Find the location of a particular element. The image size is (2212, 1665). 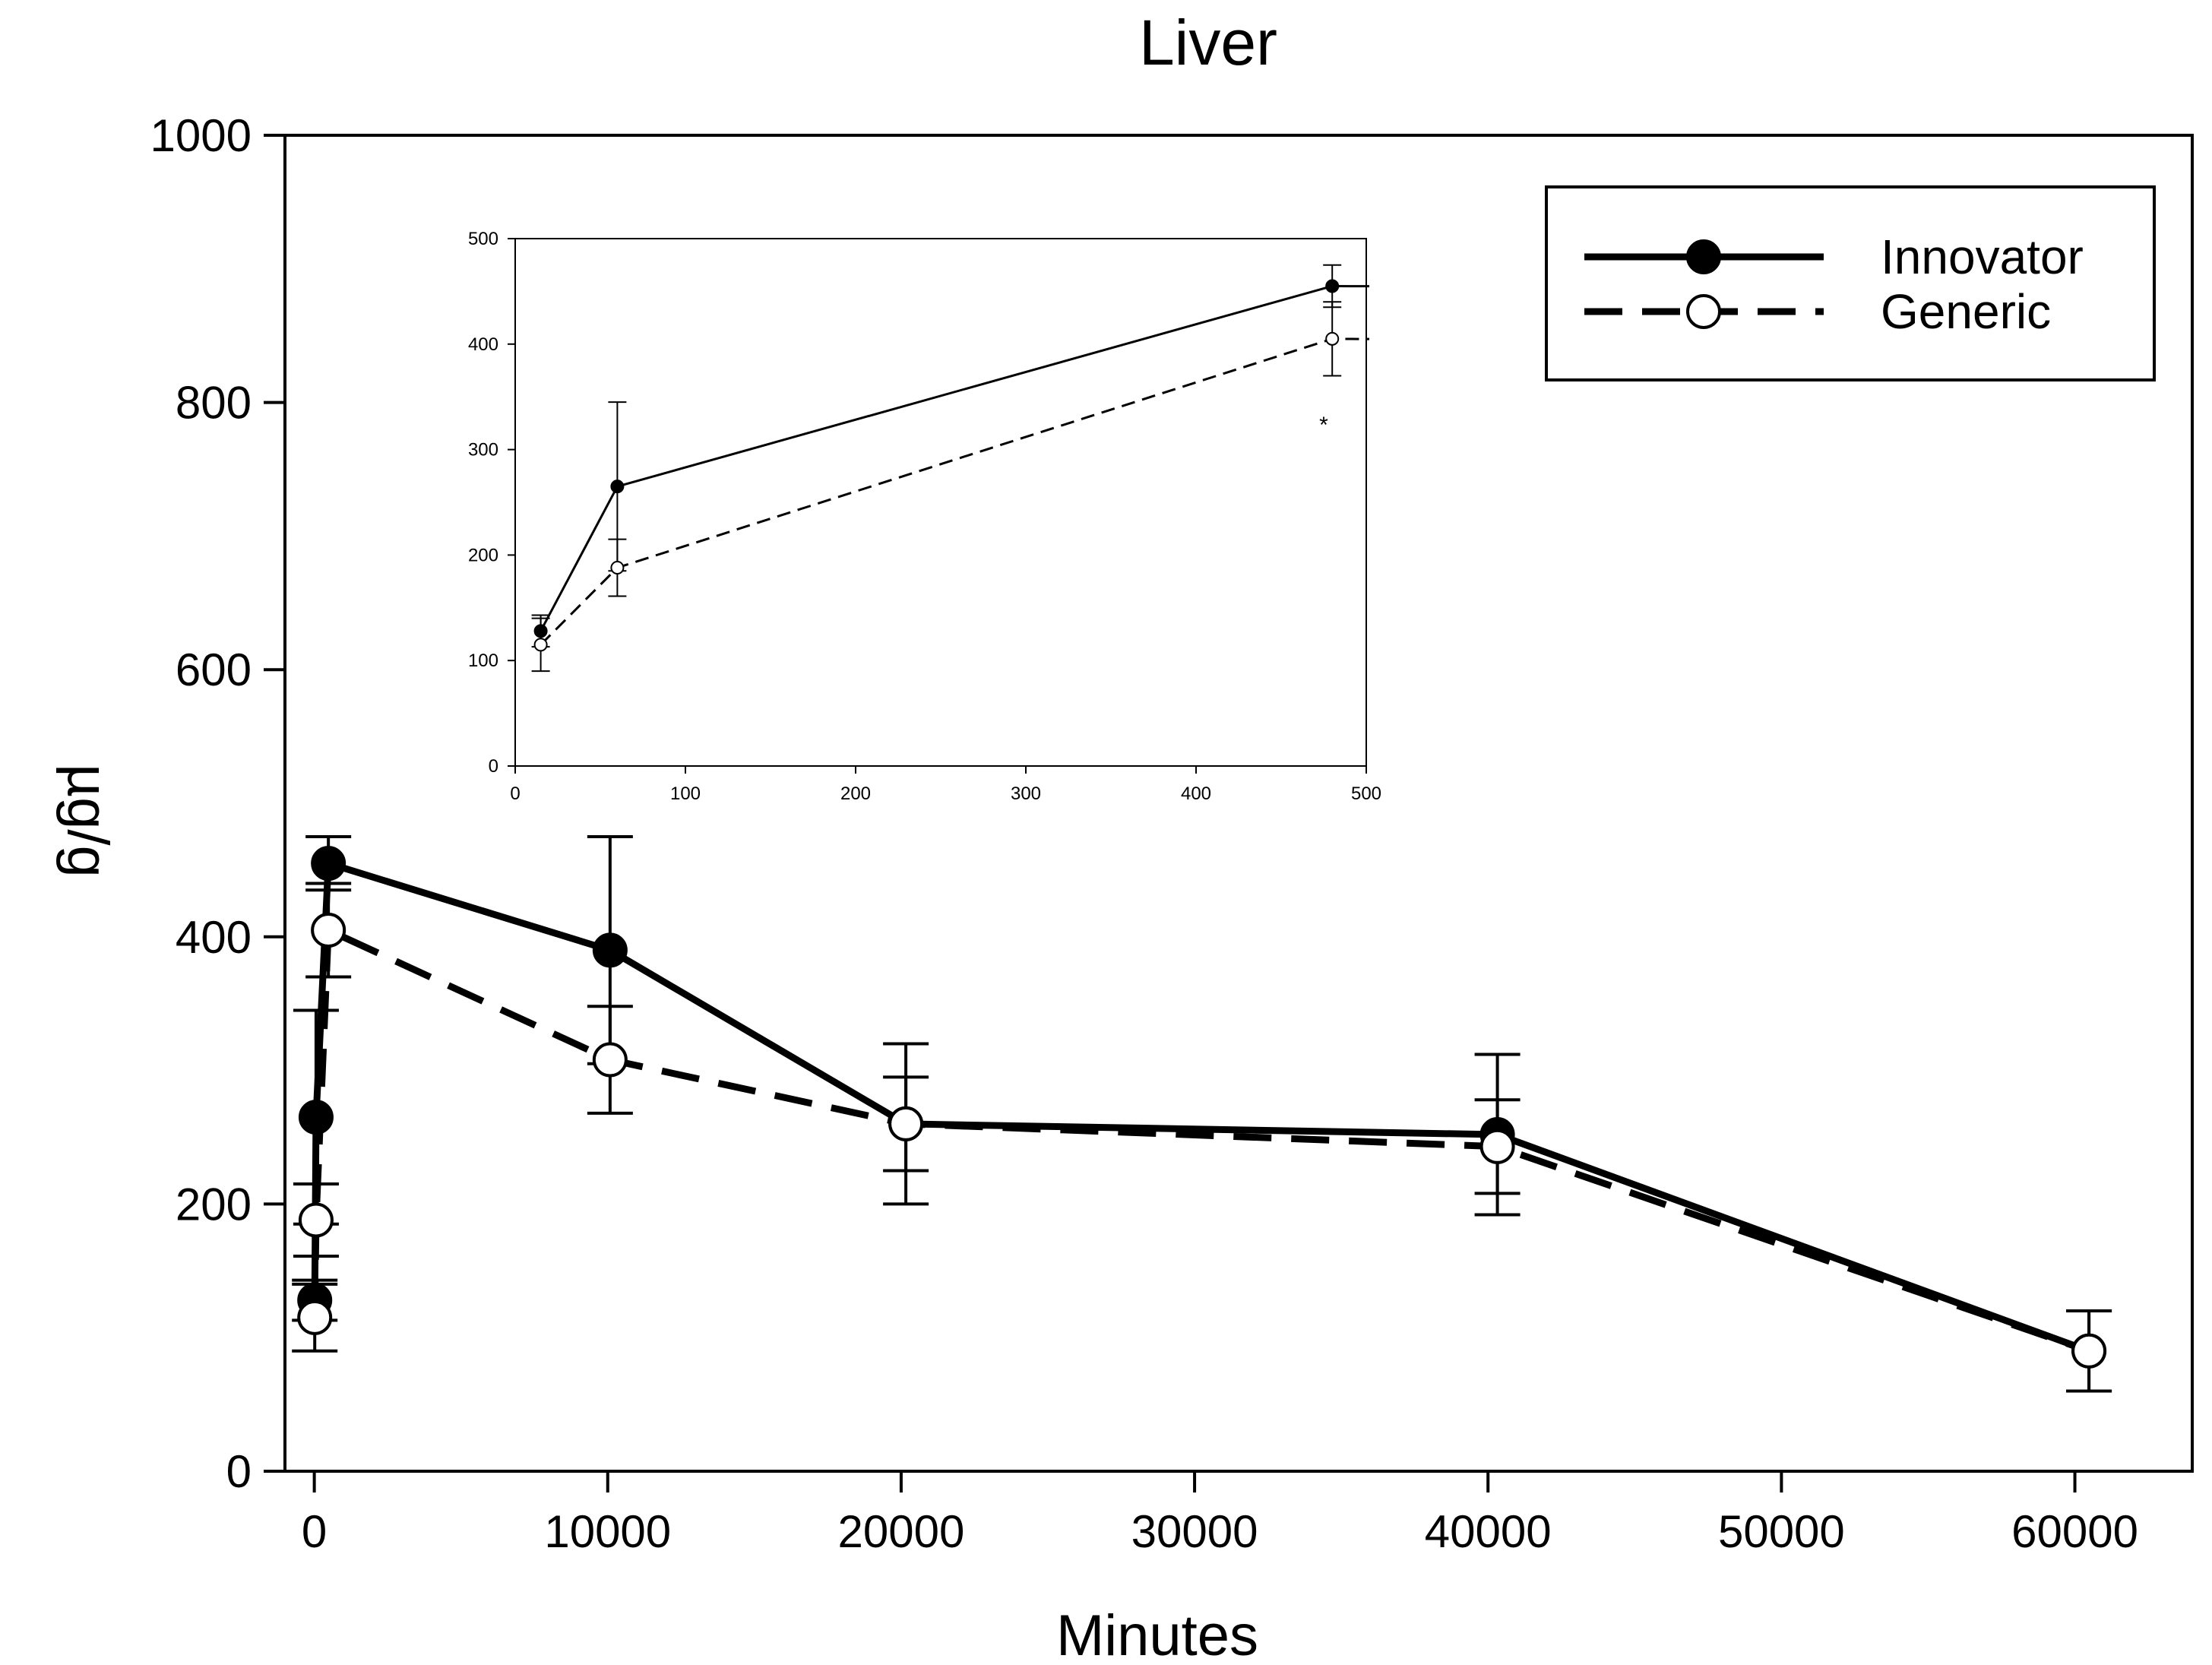

inset-x-tick-label: 100 is located at coordinates (685, 794).